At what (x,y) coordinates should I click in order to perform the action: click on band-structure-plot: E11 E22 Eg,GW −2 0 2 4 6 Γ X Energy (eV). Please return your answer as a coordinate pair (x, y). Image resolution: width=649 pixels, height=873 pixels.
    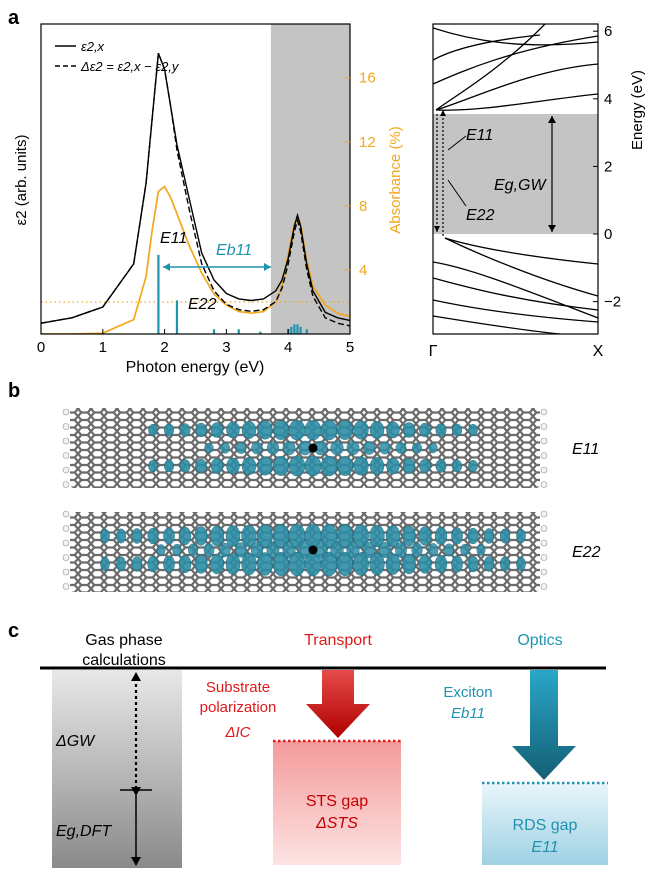
    Looking at the image, I should click on (537, 191).